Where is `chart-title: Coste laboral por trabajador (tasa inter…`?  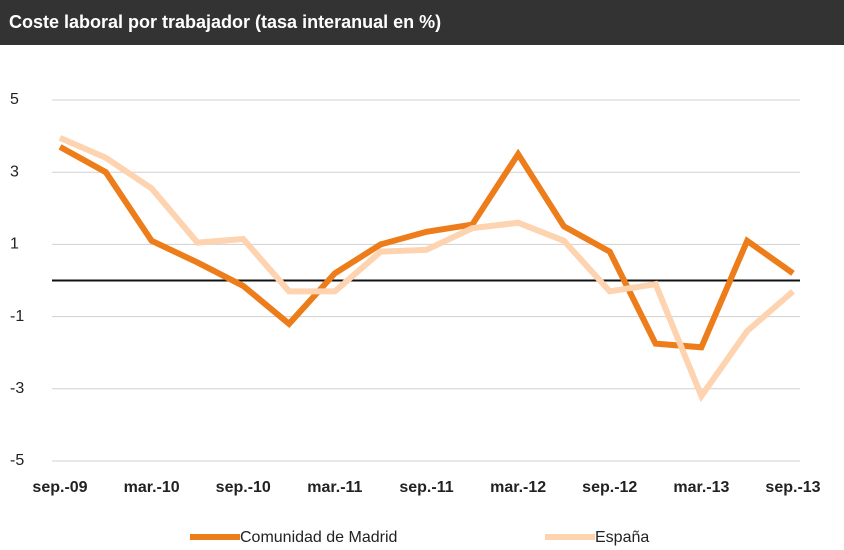
chart-title: Coste laboral por trabajador (tasa inter… is located at coordinates (225, 22).